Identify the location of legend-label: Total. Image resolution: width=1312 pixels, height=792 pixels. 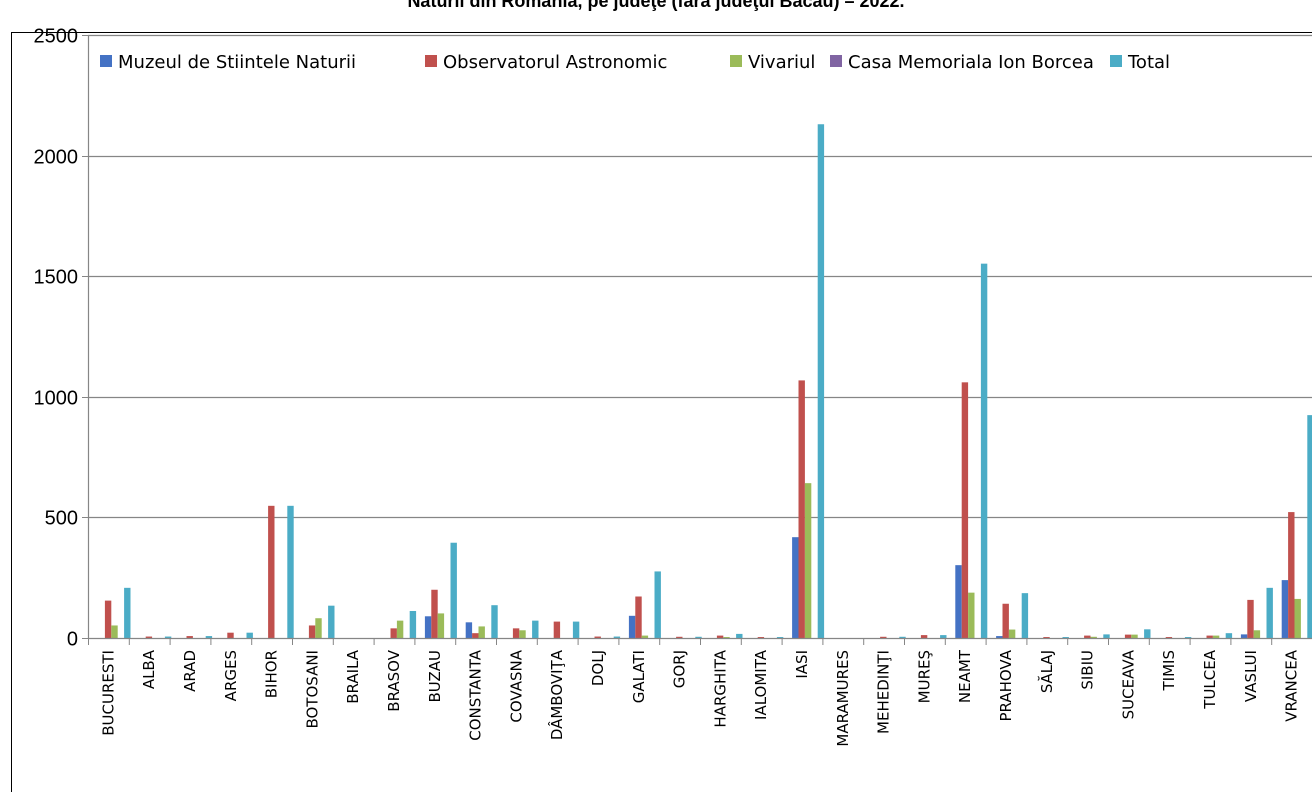
(1148, 62).